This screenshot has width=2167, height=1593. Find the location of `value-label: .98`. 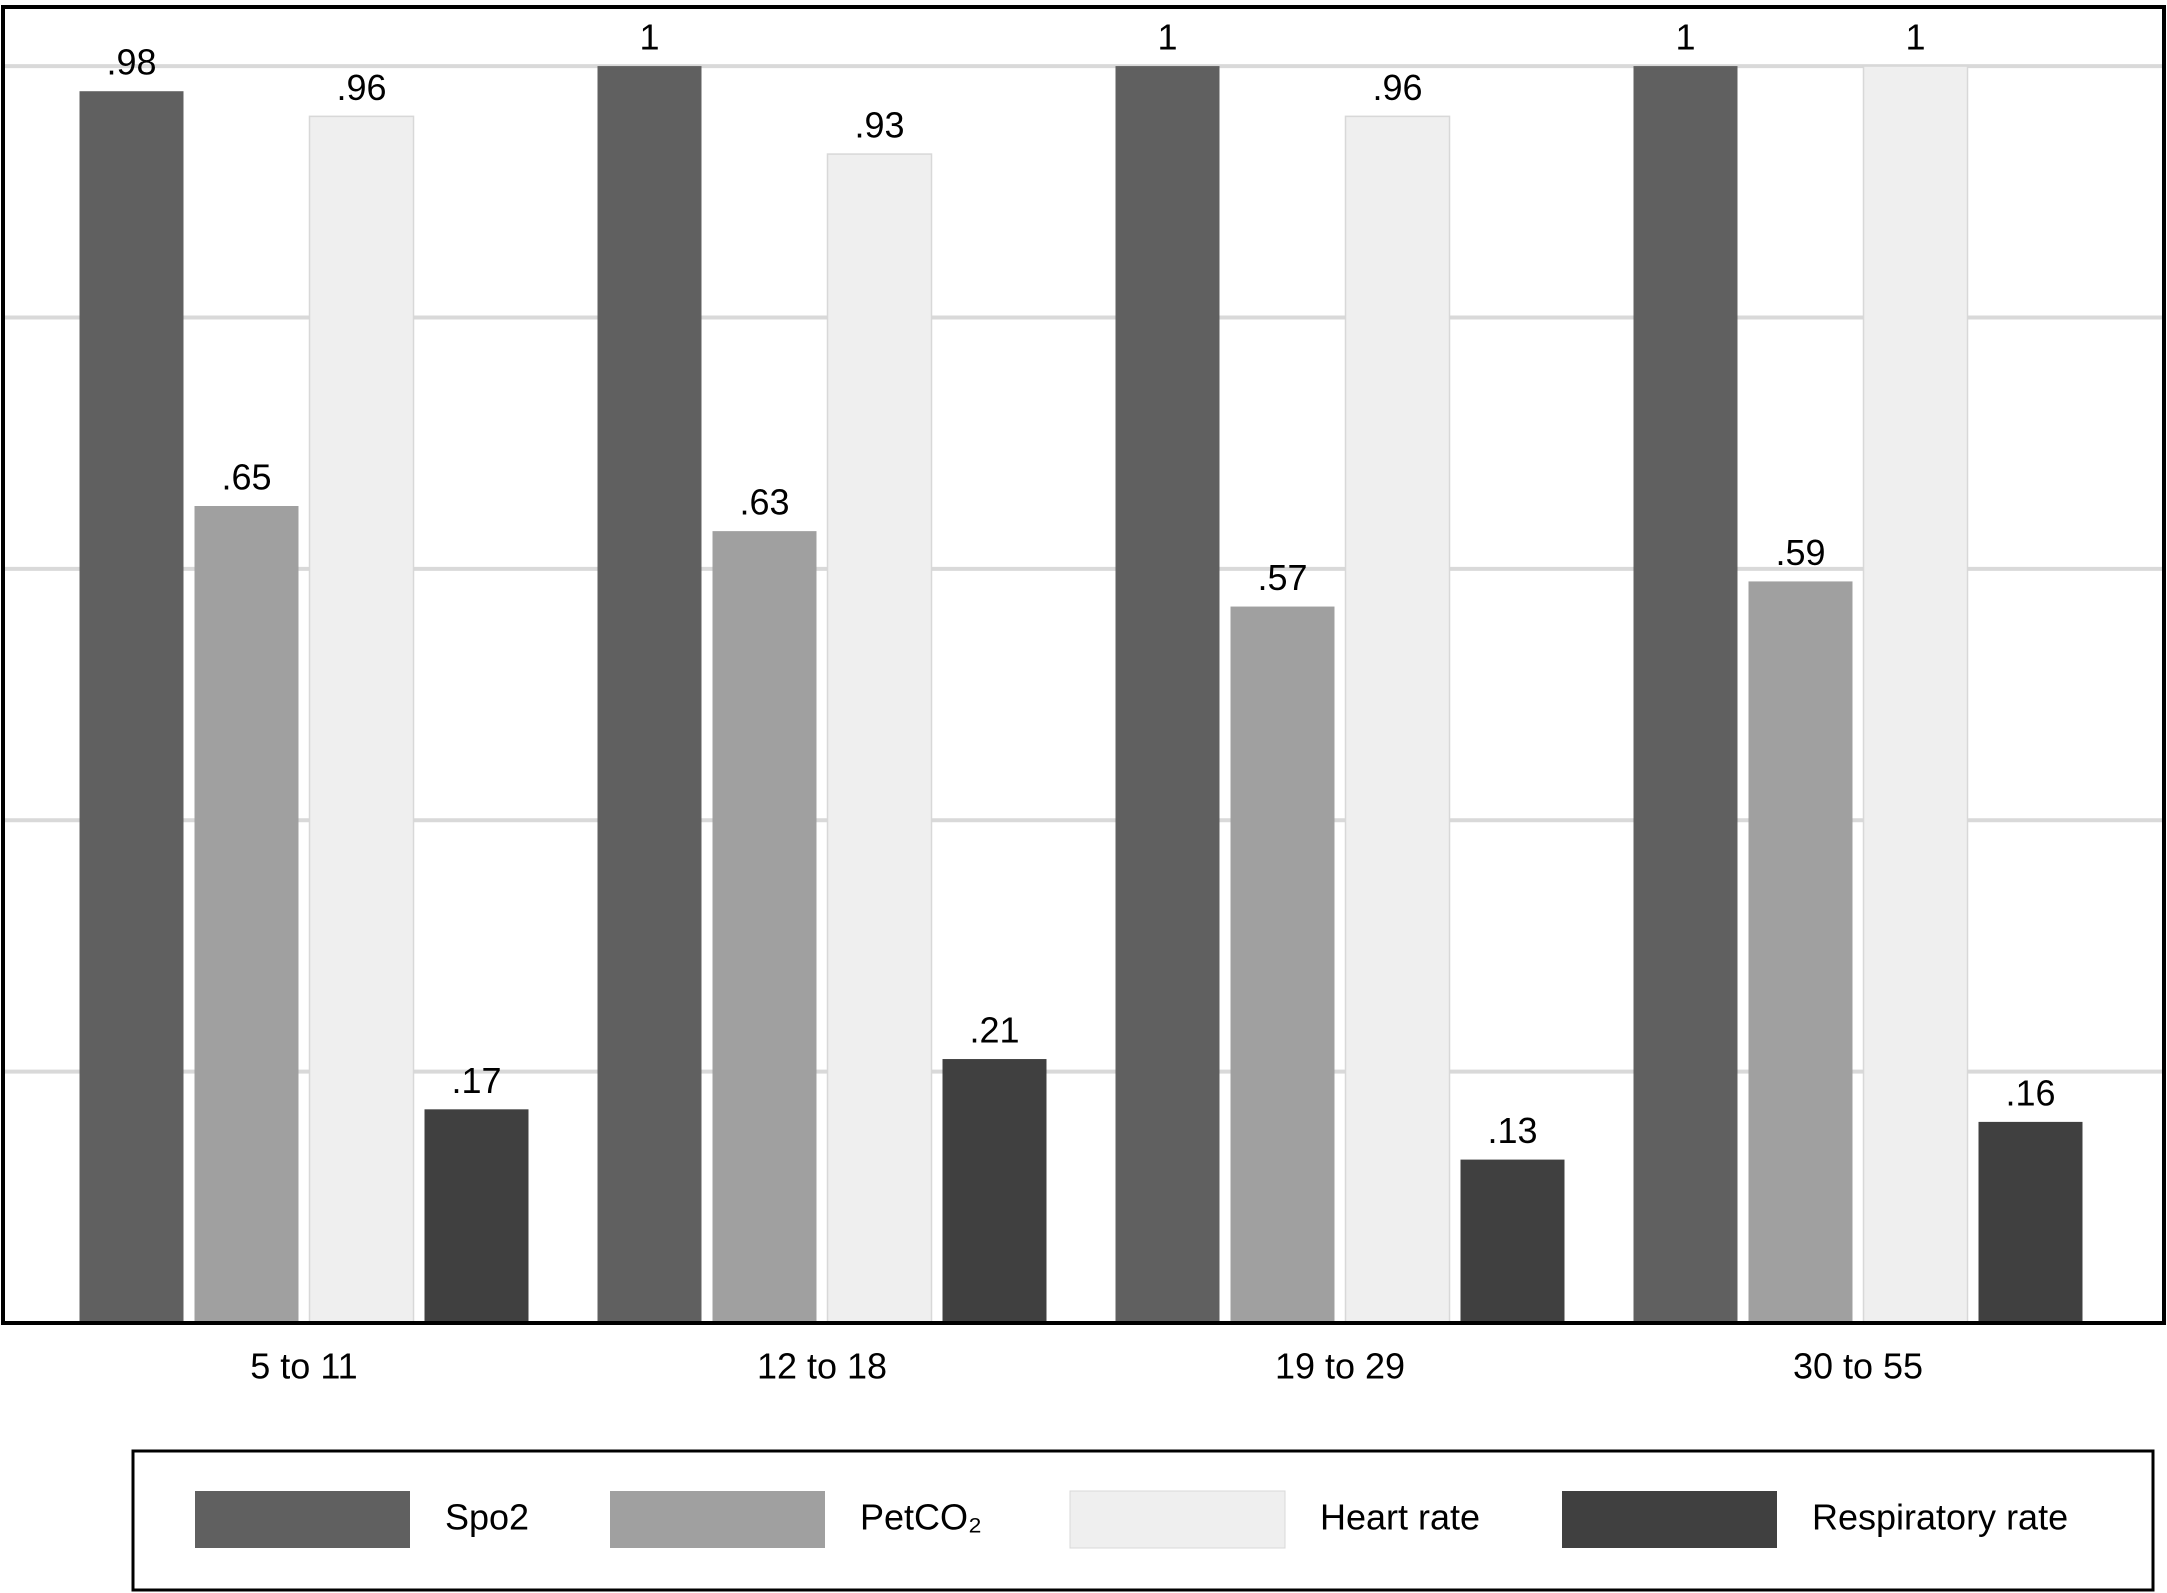

value-label: .98 is located at coordinates (131, 62).